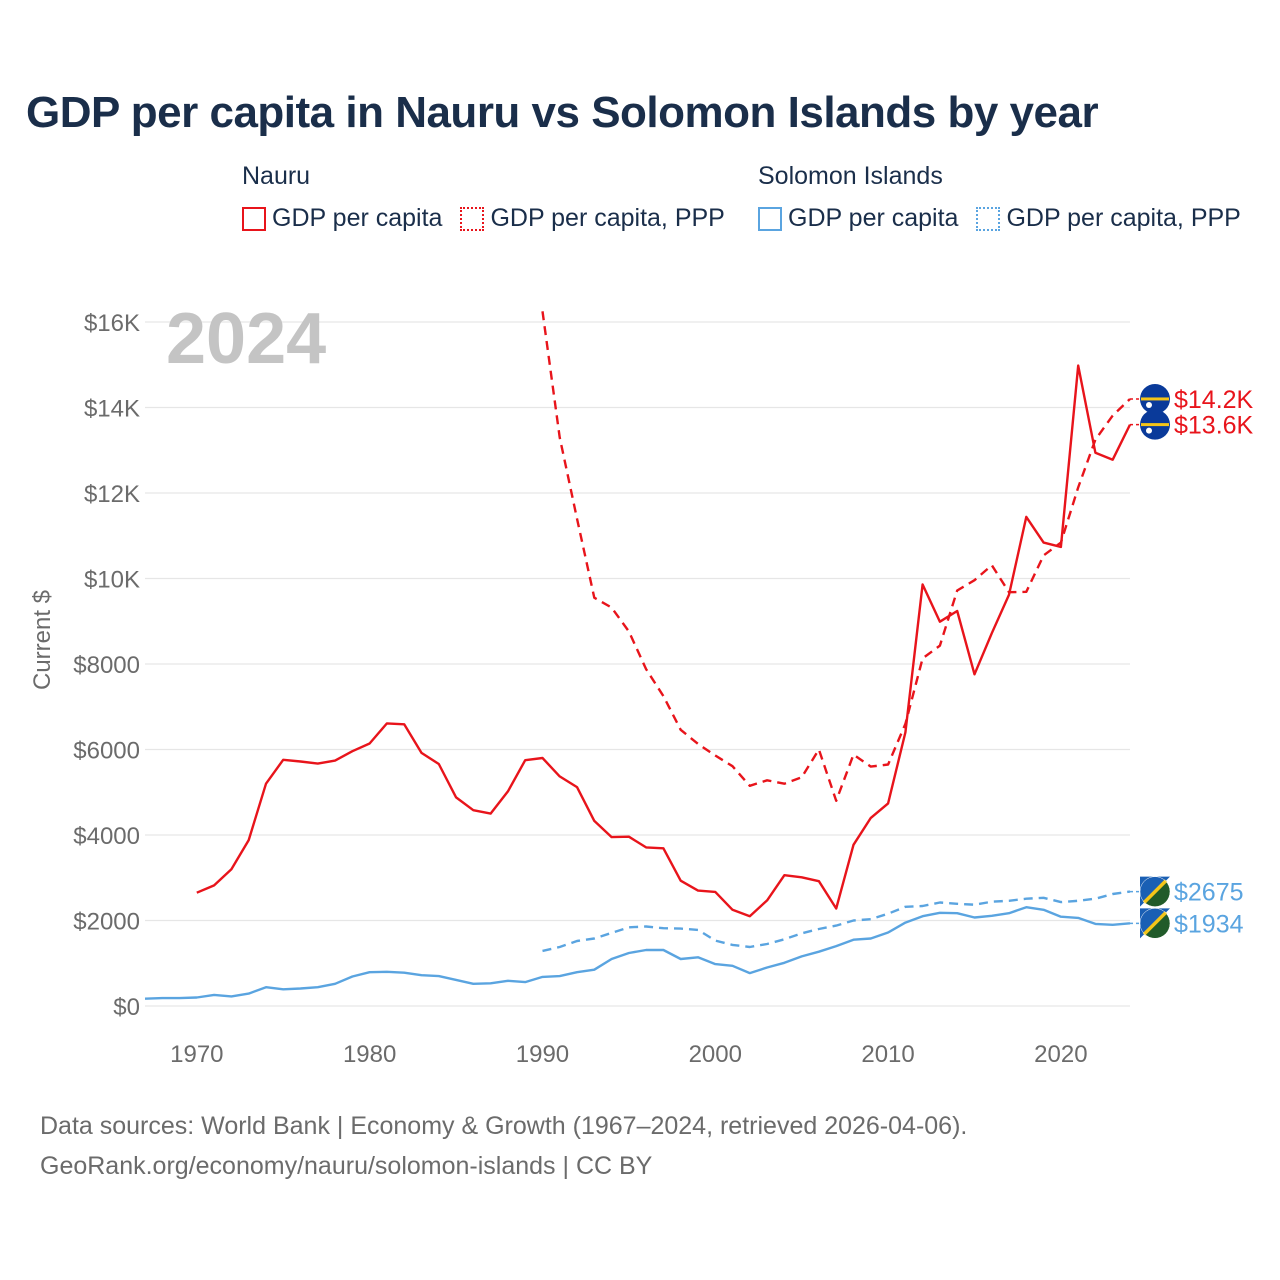  What do you see at coordinates (106, 922) in the screenshot?
I see `y-tick-label: $2000` at bounding box center [106, 922].